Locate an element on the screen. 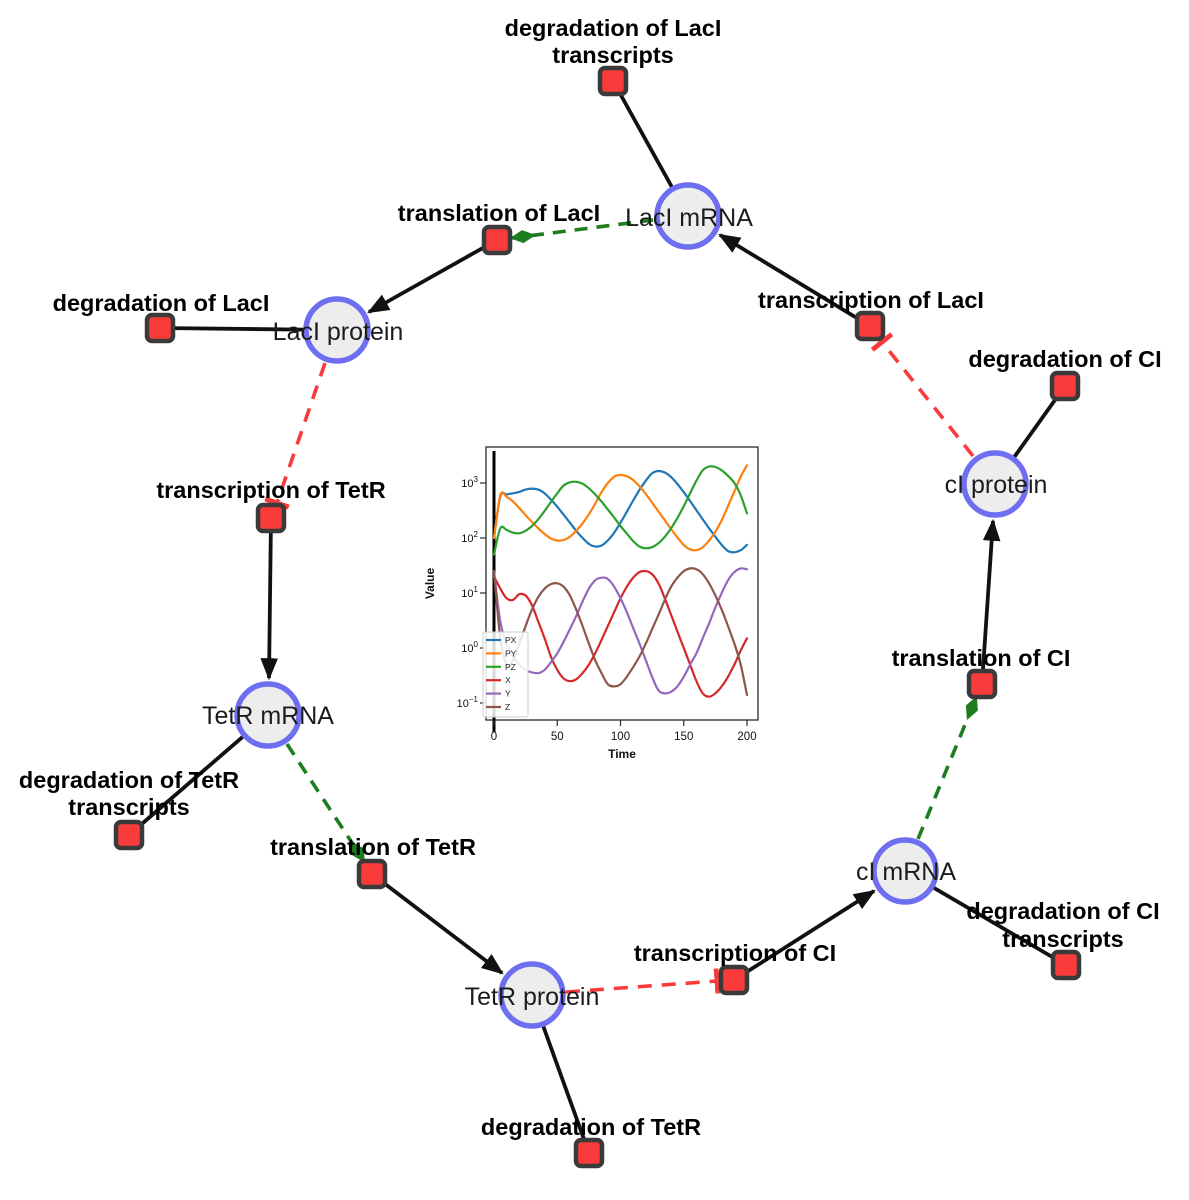 The height and width of the screenshot is (1200, 1189). series-Y is located at coordinates (620, 631).